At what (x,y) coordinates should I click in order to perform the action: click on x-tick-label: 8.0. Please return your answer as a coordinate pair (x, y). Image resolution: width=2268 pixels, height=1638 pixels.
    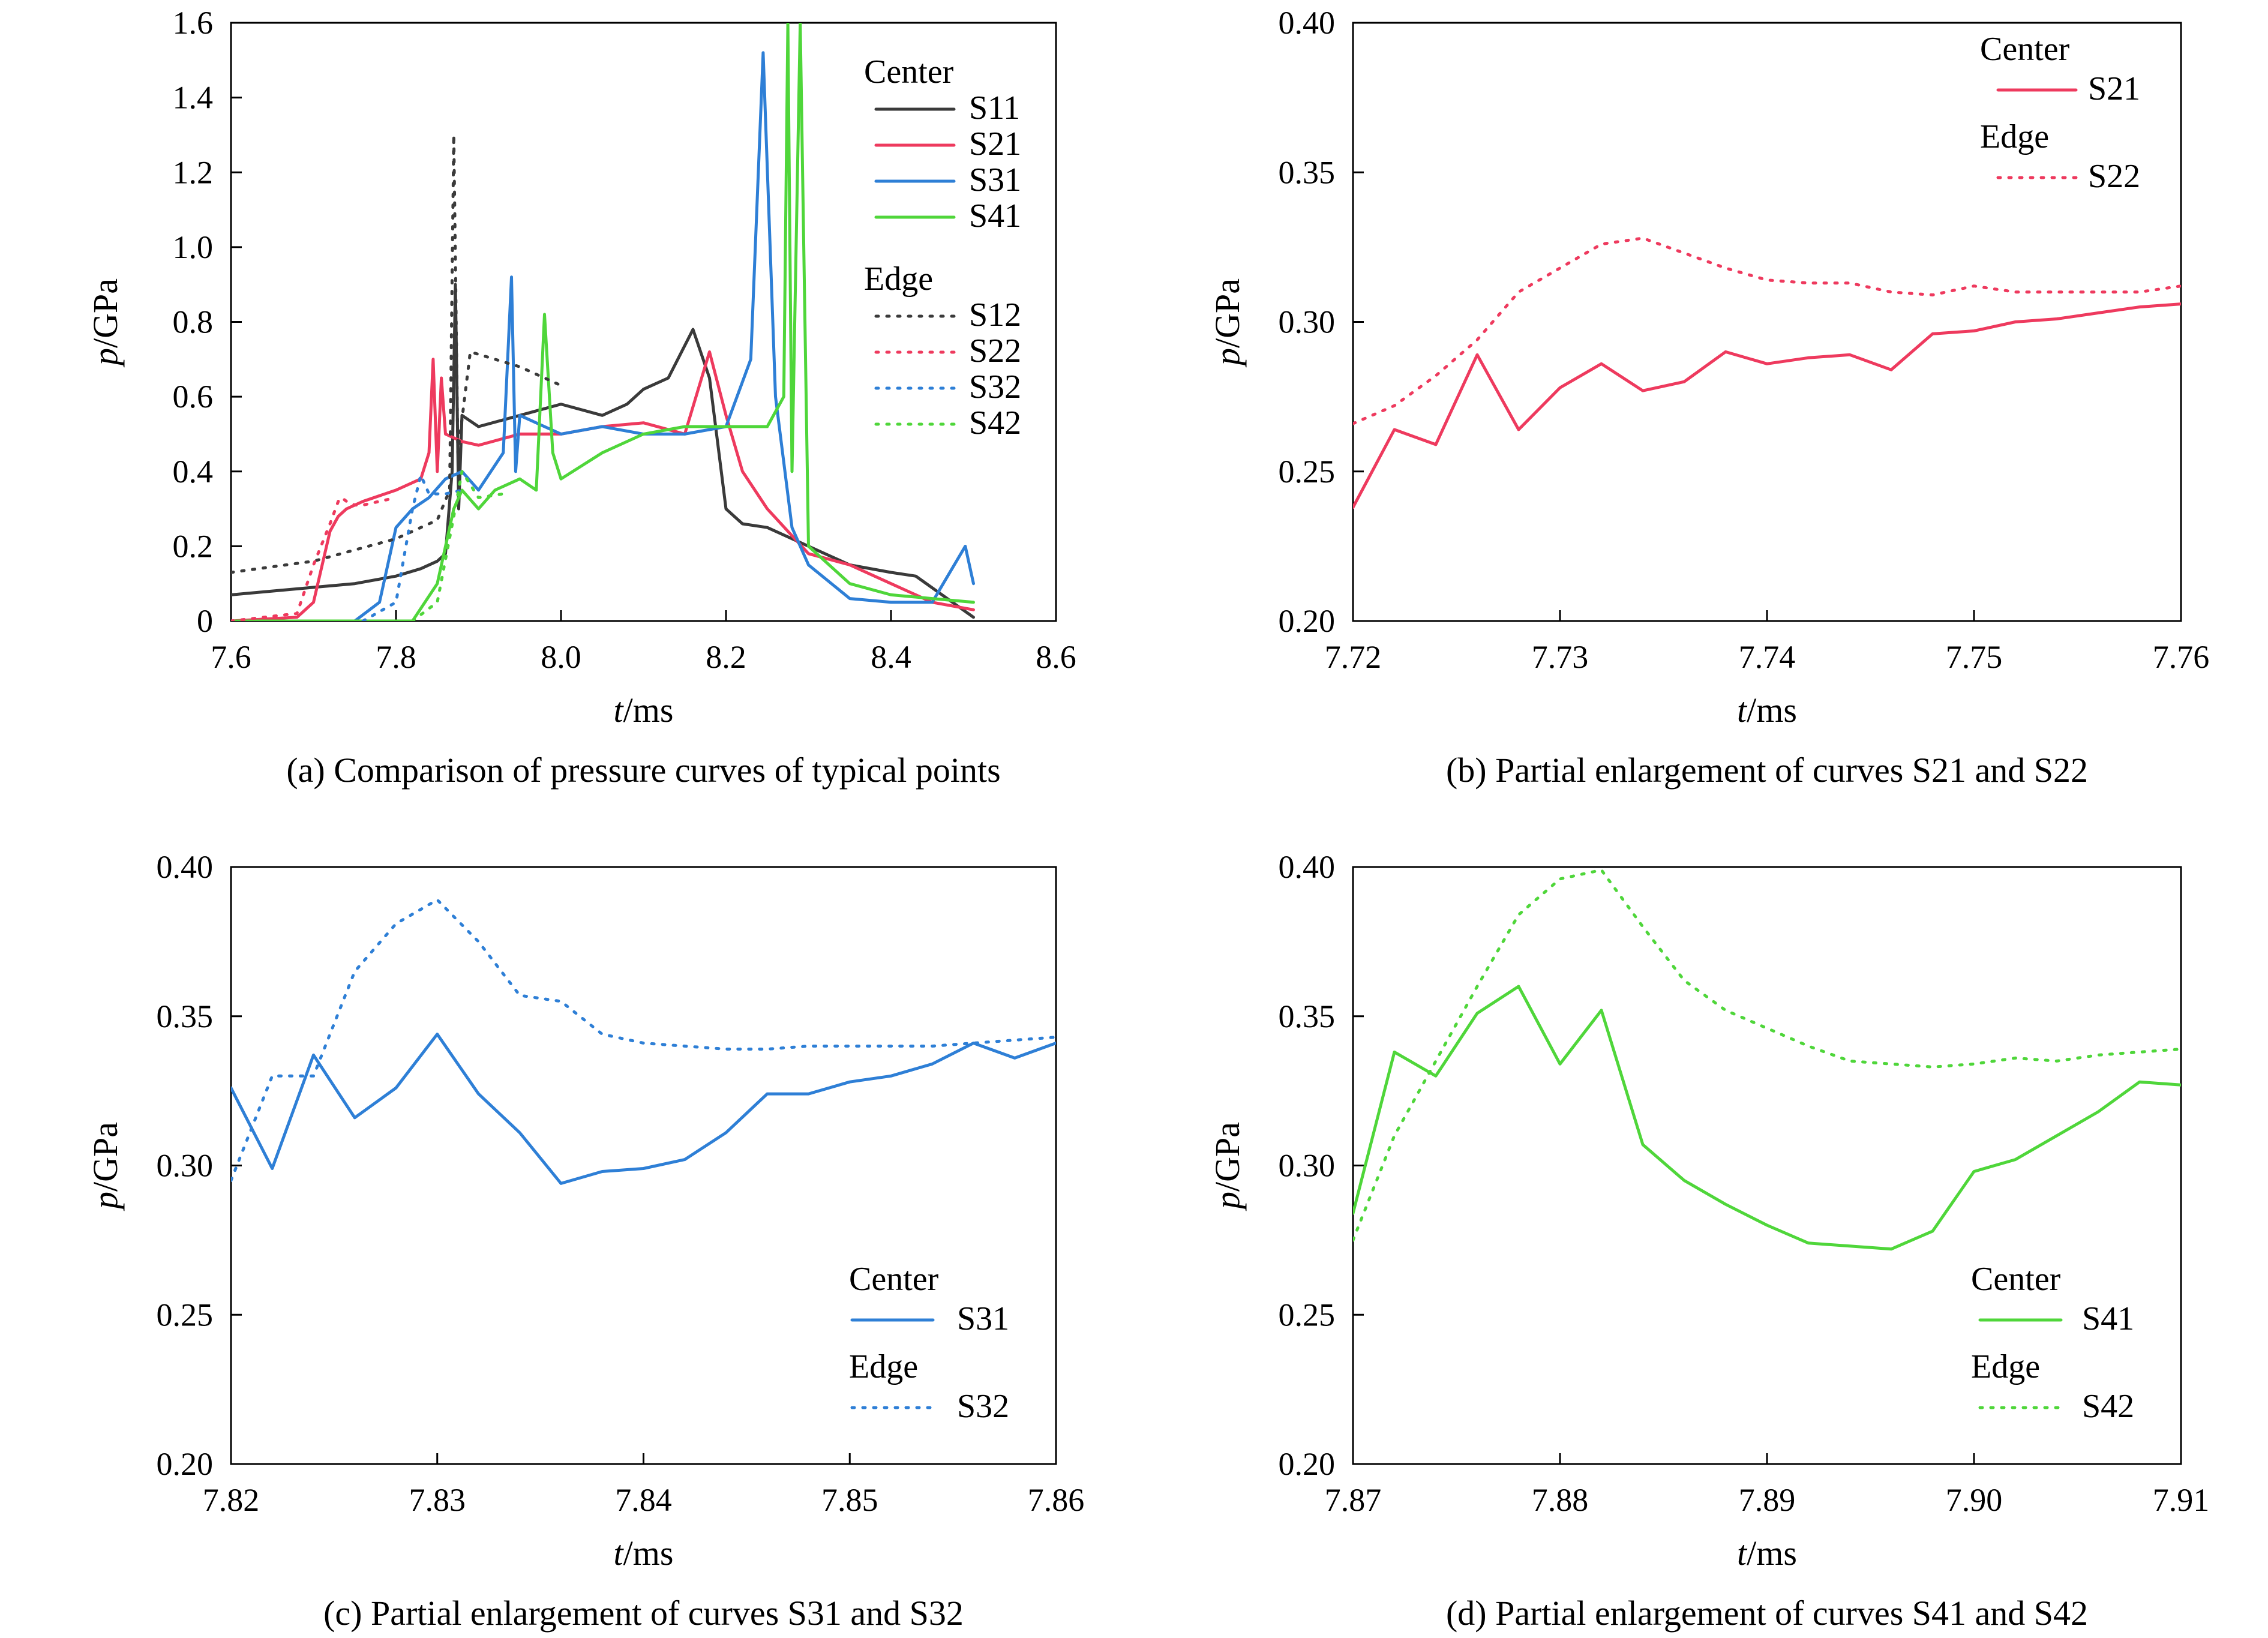
    Looking at the image, I should click on (561, 657).